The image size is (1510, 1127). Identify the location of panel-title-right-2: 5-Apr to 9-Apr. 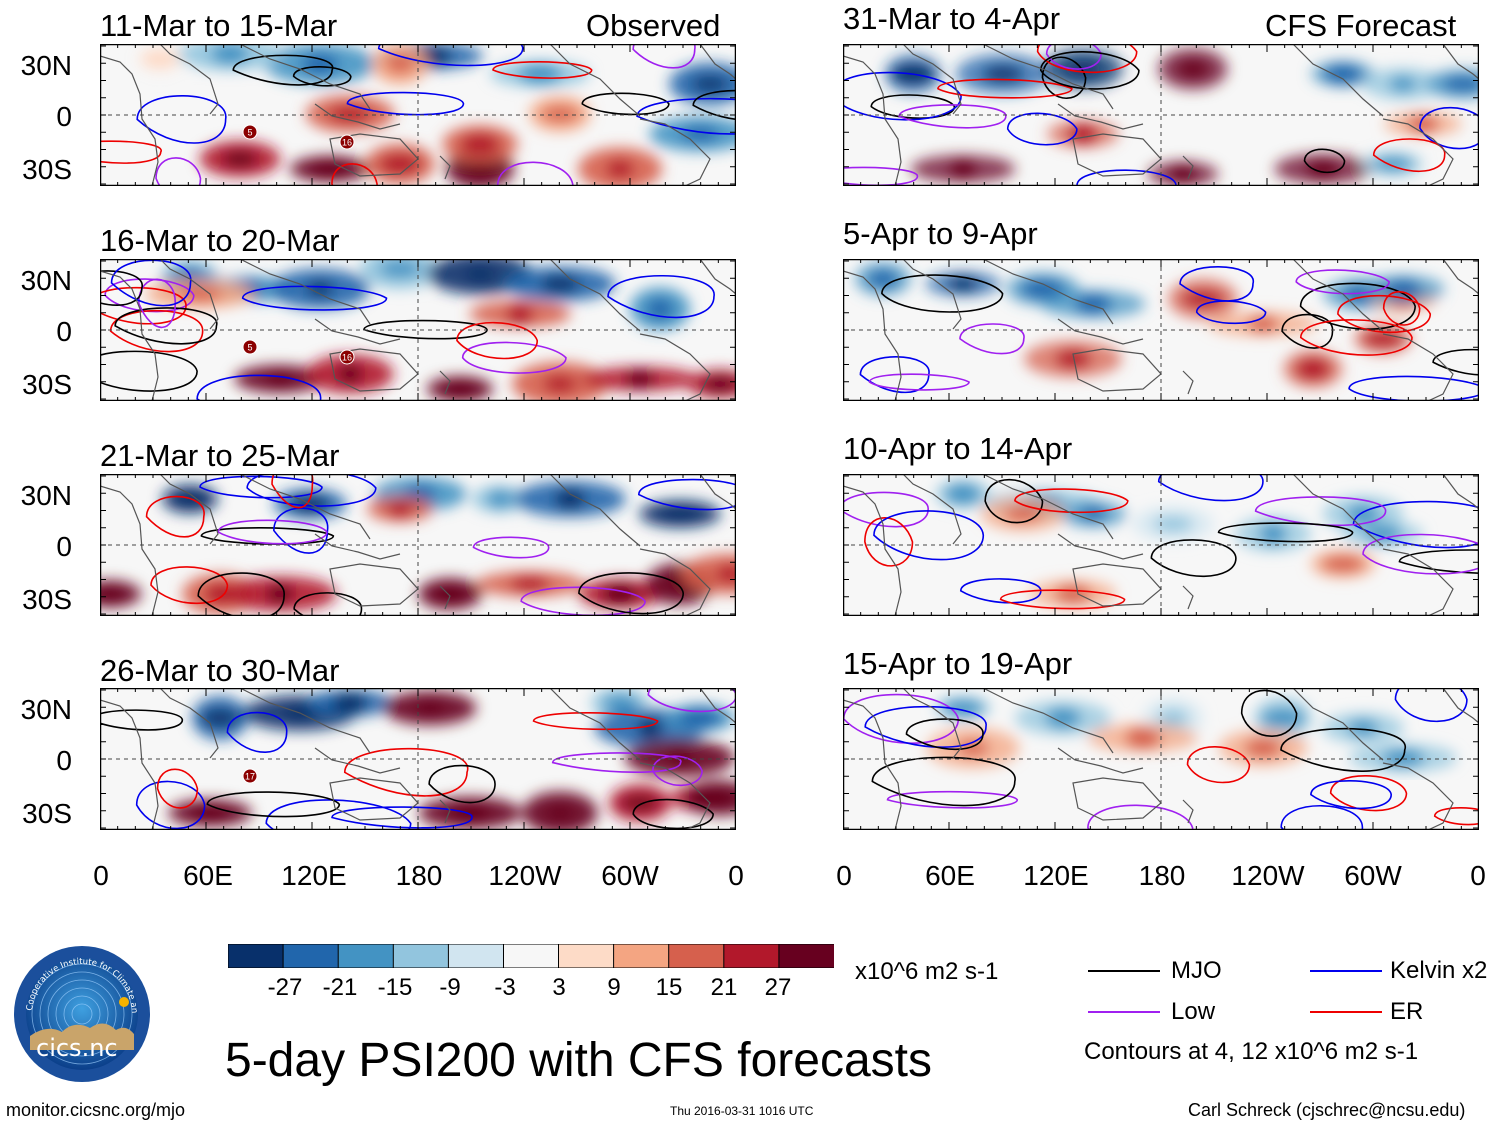
(940, 233).